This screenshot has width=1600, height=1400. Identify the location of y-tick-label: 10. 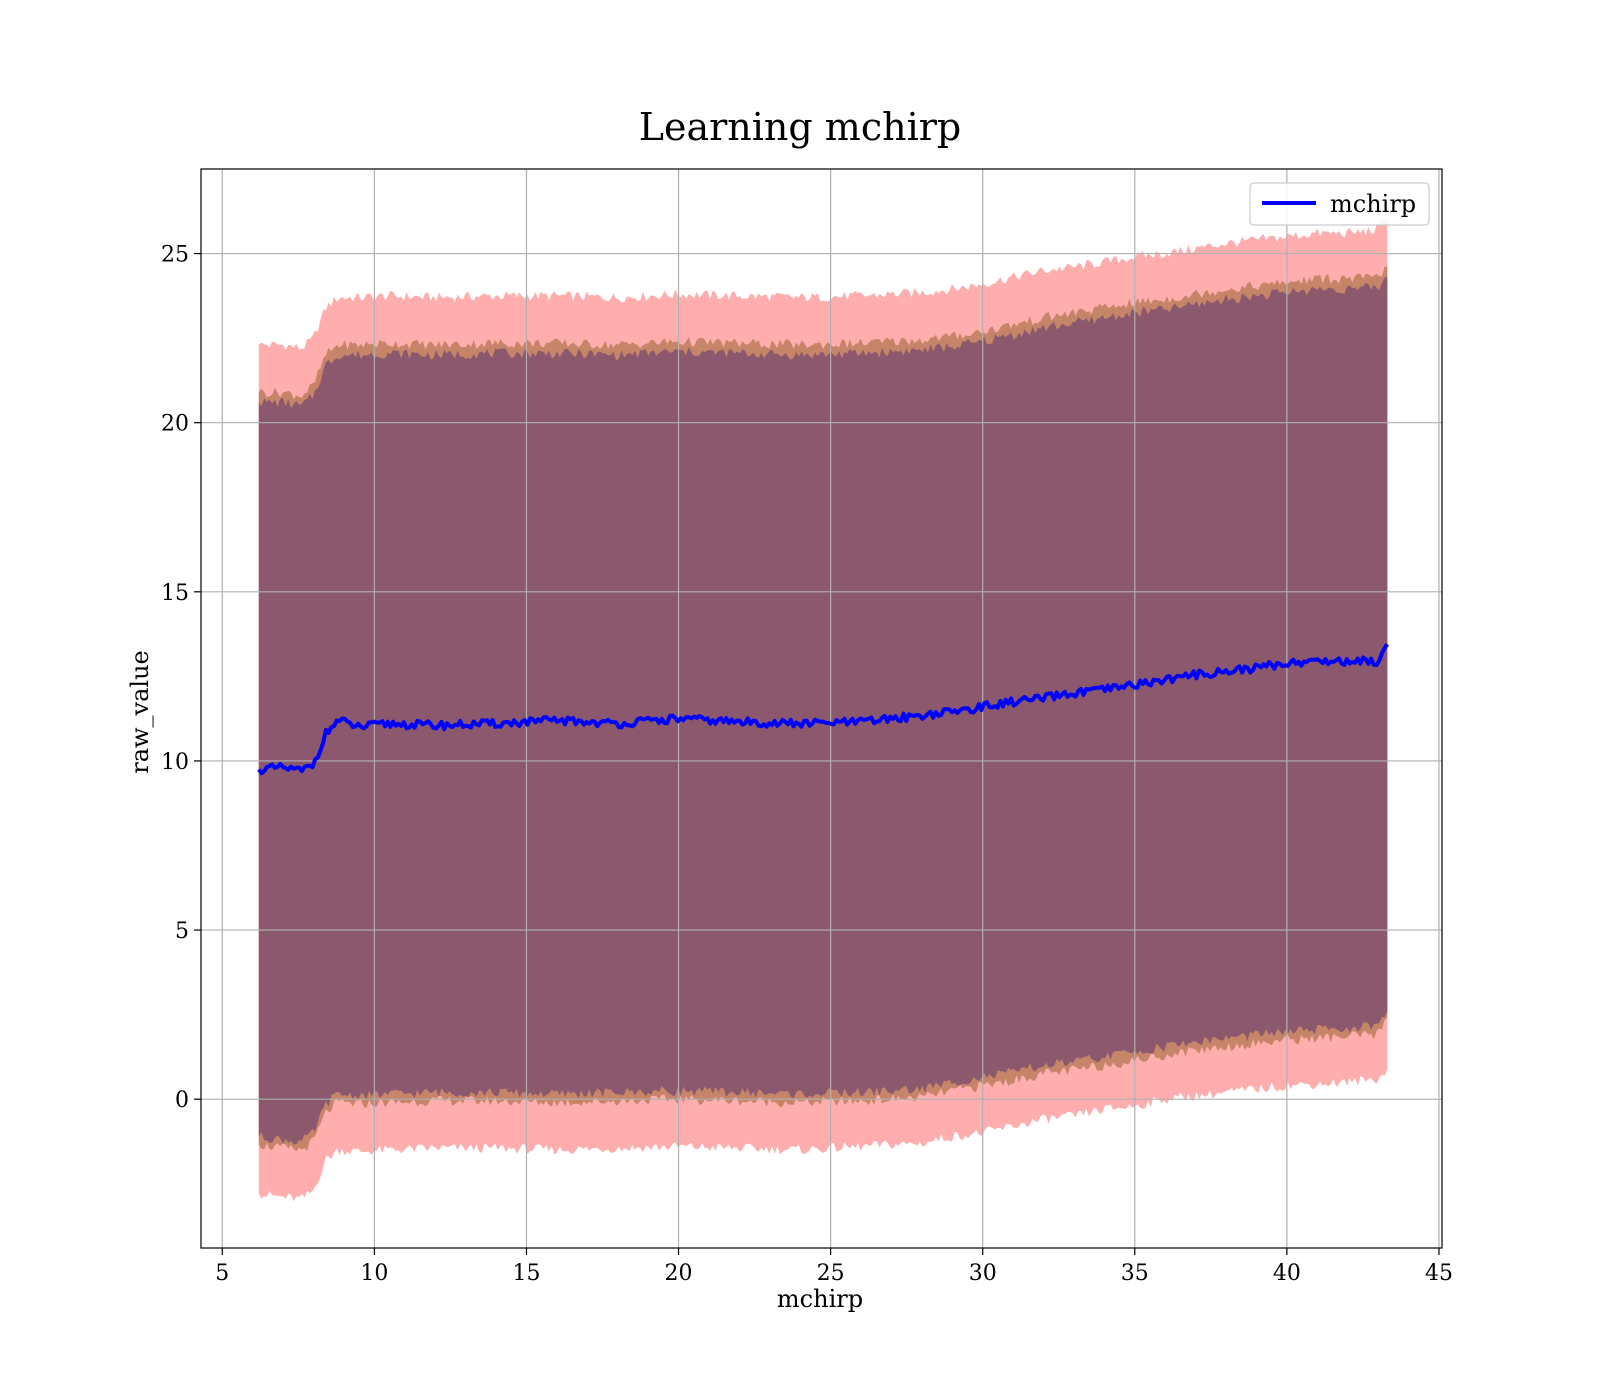
(175, 762).